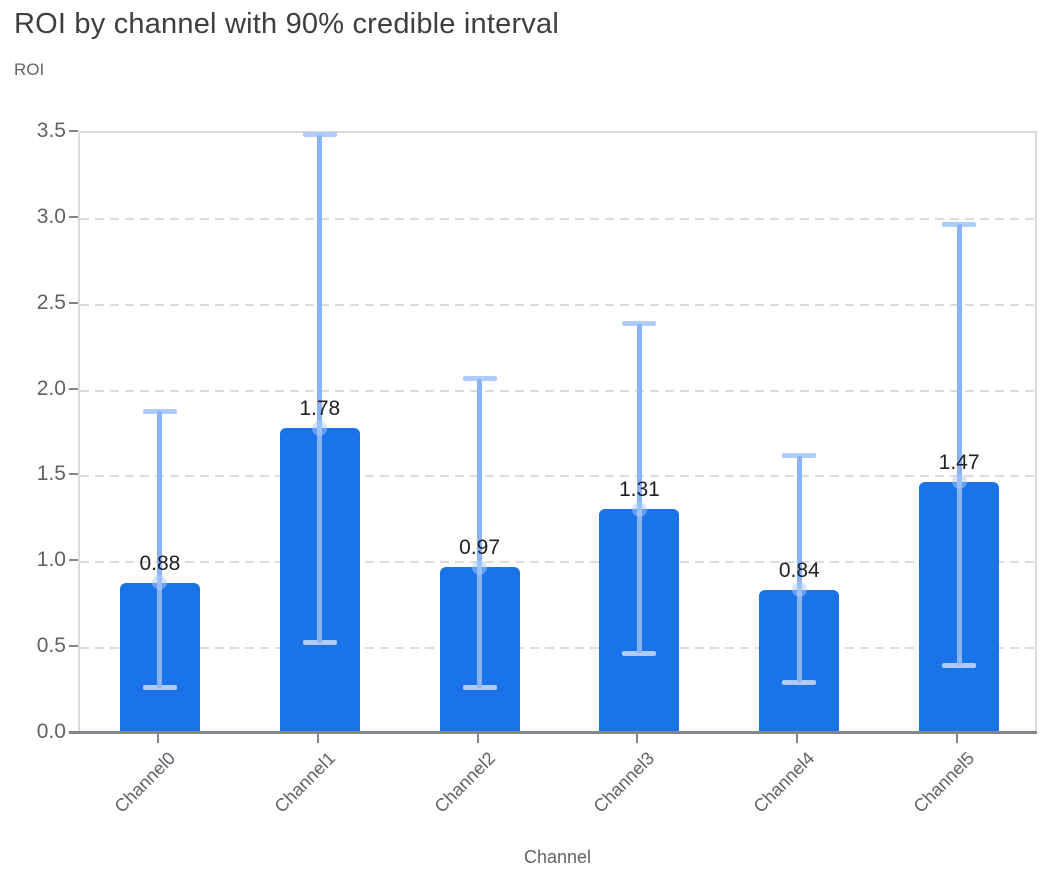 The width and height of the screenshot is (1048, 886). Describe the element at coordinates (51, 731) in the screenshot. I see `y-tick-label: 0.0` at that location.